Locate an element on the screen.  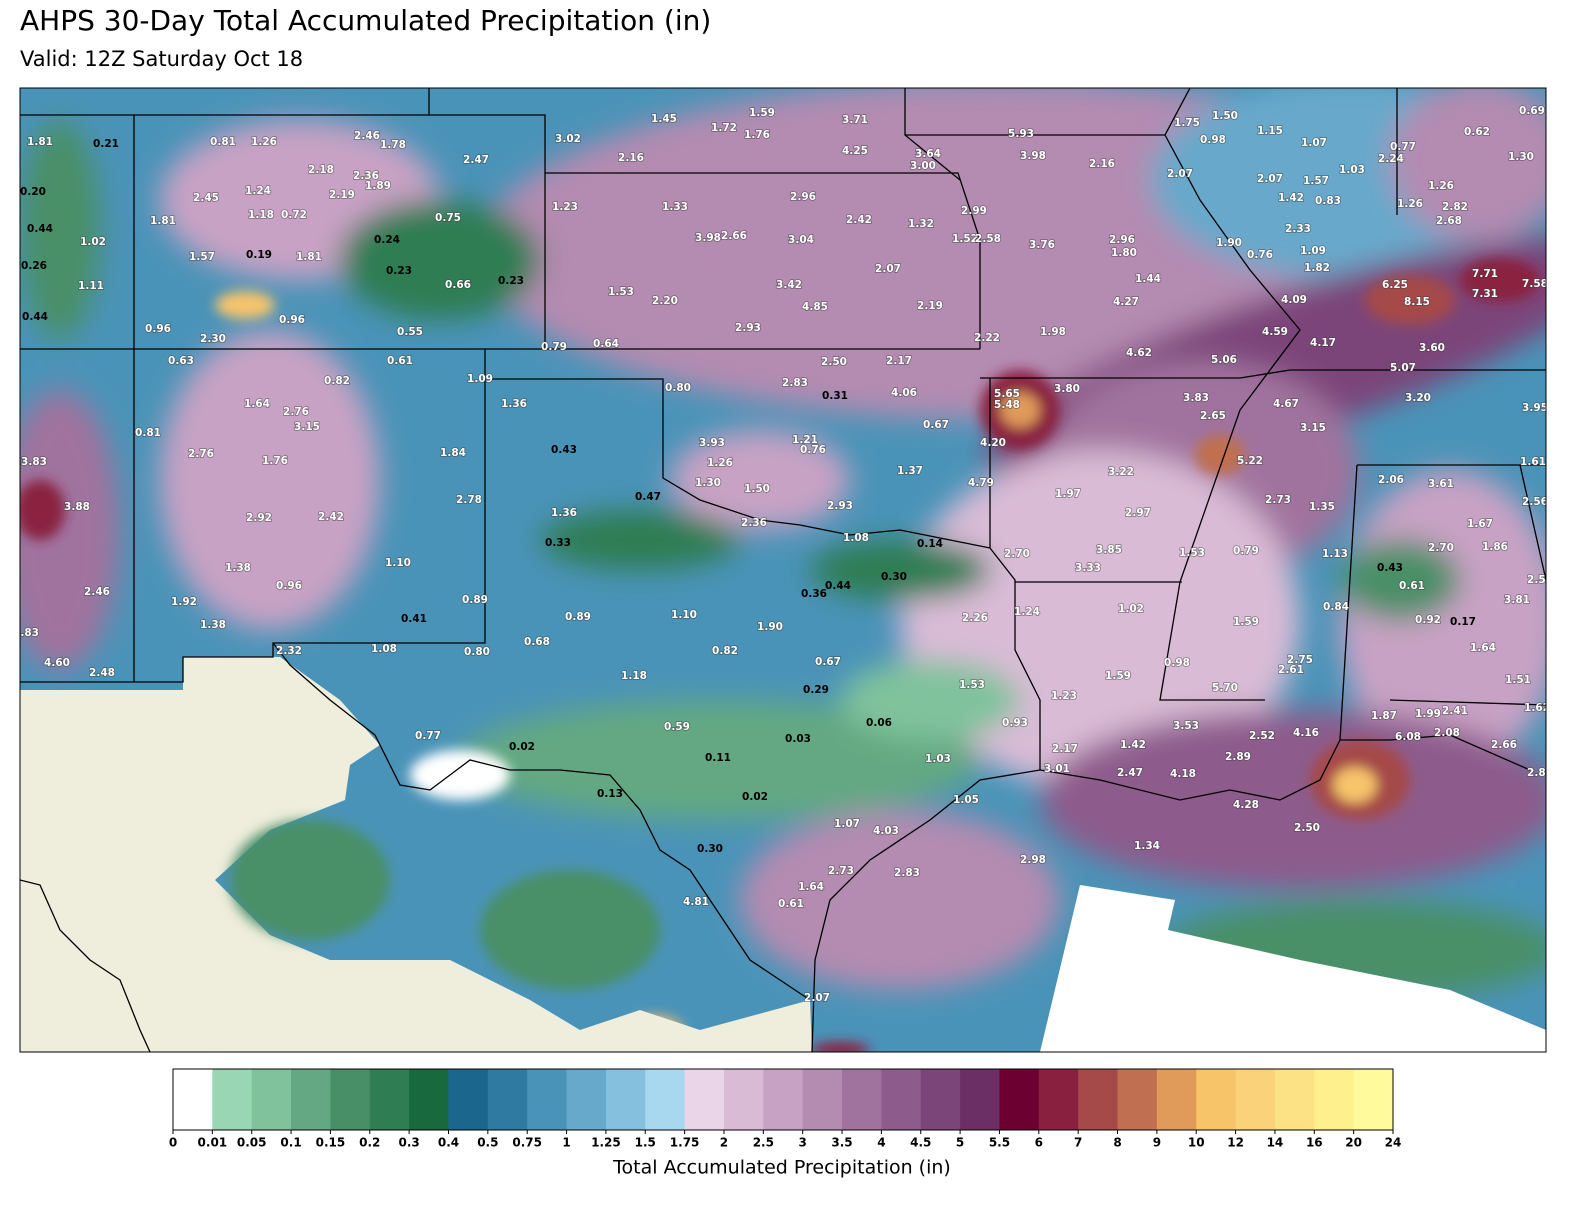
station-label: 1.02 is located at coordinates (1131, 609).